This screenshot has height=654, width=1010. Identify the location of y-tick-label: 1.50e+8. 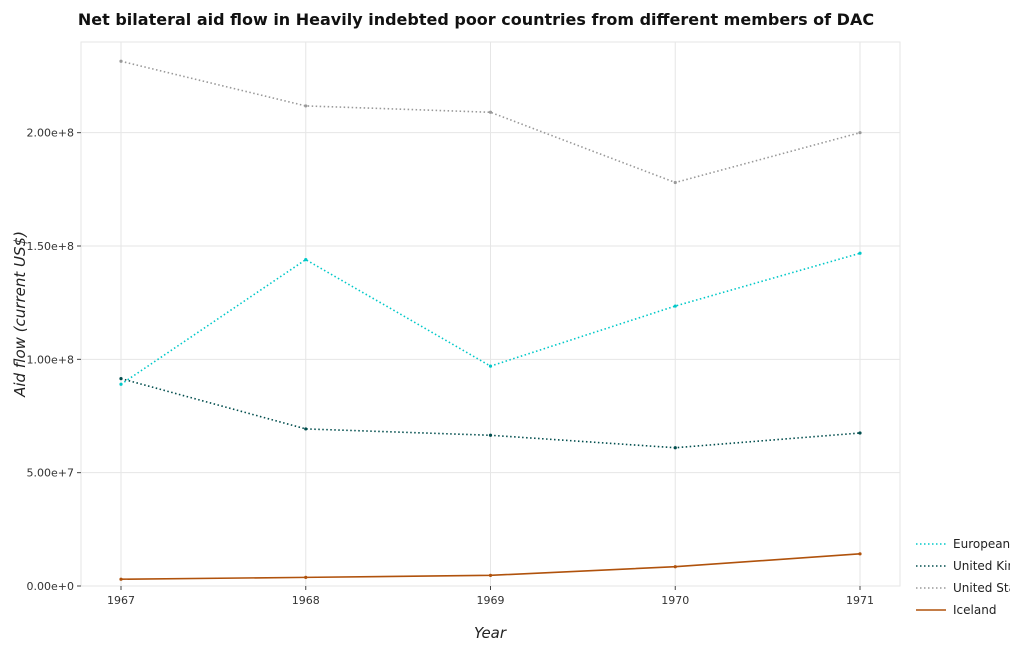
(50, 246).